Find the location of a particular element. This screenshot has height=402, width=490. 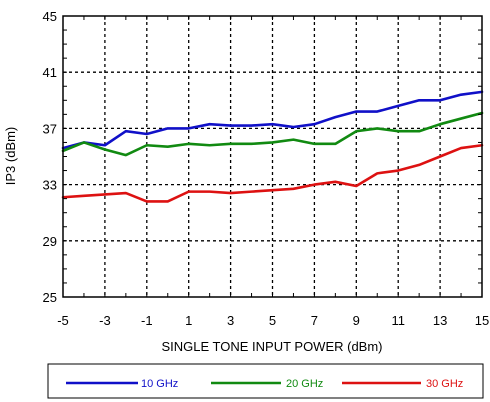

y-tick-label: 45 is located at coordinates (50, 16).